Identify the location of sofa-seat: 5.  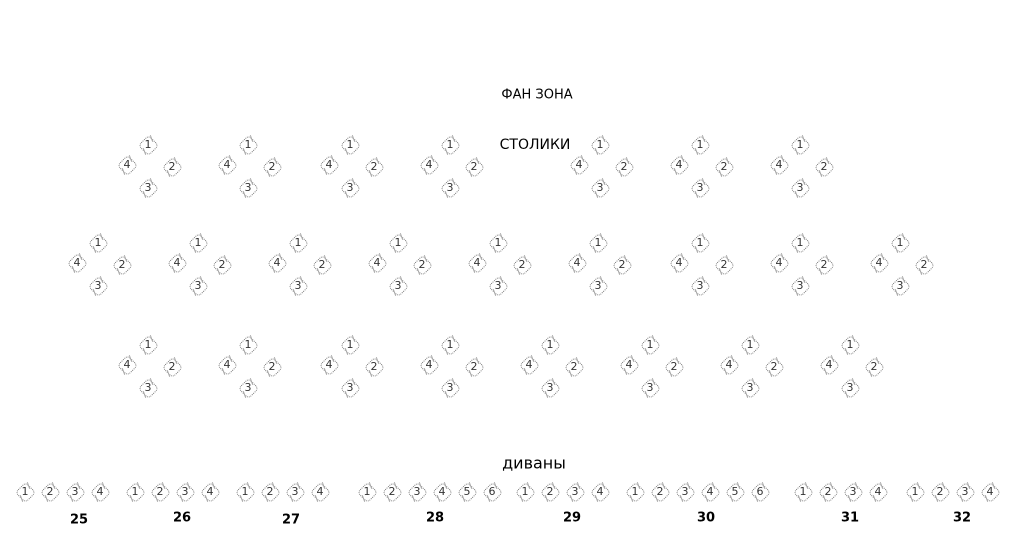
(467, 492).